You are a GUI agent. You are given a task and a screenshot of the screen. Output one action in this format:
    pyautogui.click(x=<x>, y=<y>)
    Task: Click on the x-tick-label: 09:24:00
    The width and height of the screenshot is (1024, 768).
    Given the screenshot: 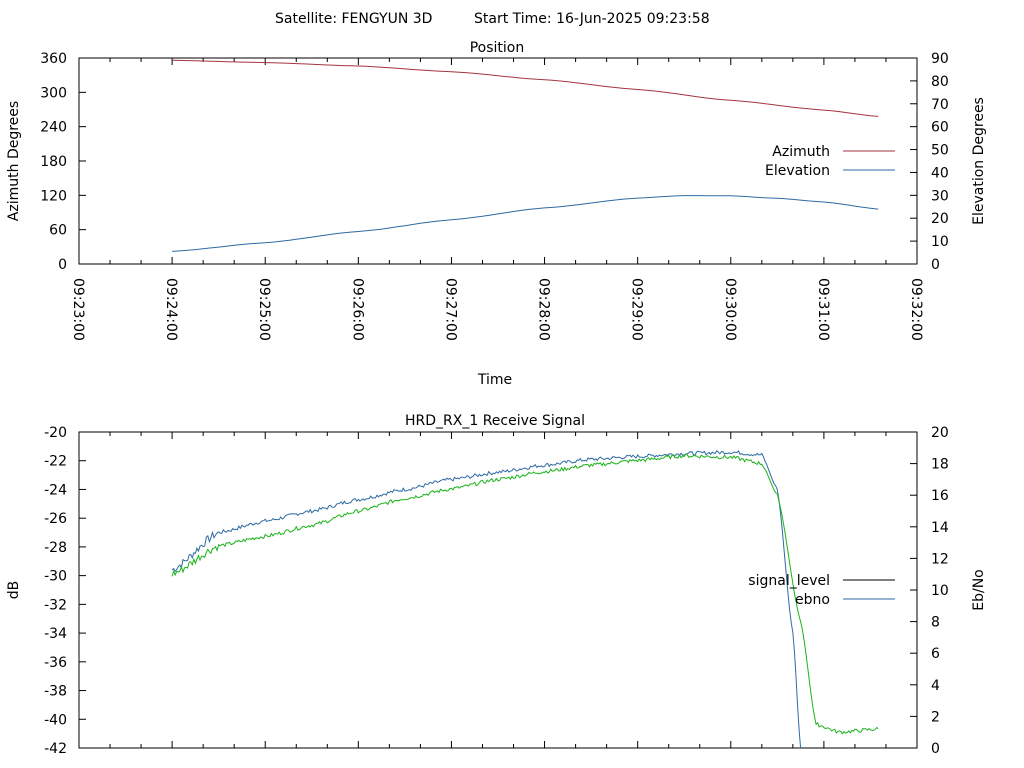 What is the action you would take?
    pyautogui.click(x=171, y=309)
    